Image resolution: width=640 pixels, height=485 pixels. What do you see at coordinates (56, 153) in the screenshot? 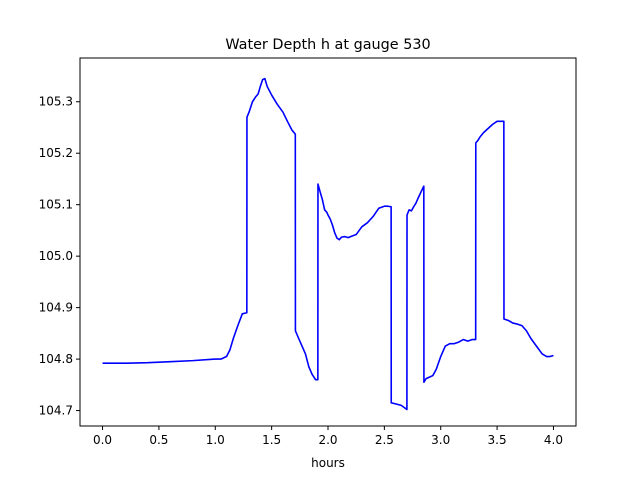
I see `y-tick-label: 105.2` at bounding box center [56, 153].